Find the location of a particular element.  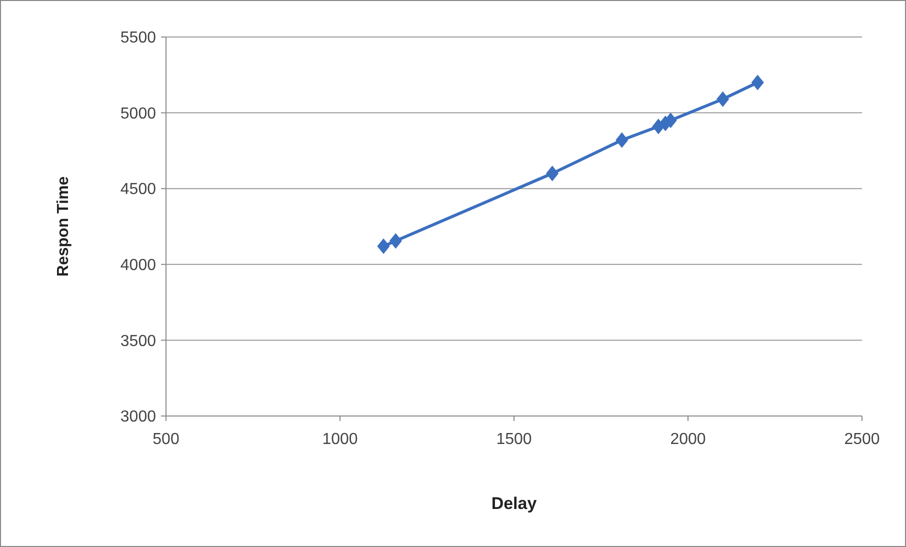

y-tick-label: 5000 is located at coordinates (138, 113).